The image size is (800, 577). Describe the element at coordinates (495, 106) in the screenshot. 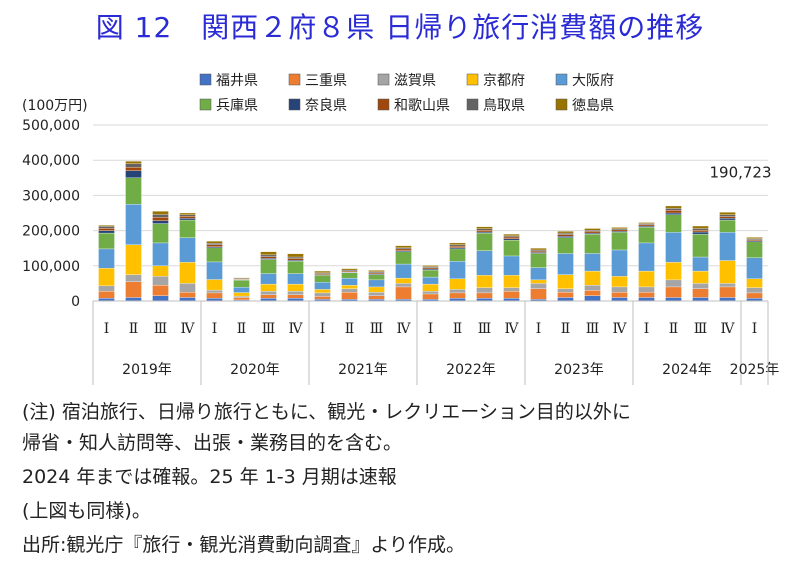

I see `legend-item: 鳥取県` at that location.